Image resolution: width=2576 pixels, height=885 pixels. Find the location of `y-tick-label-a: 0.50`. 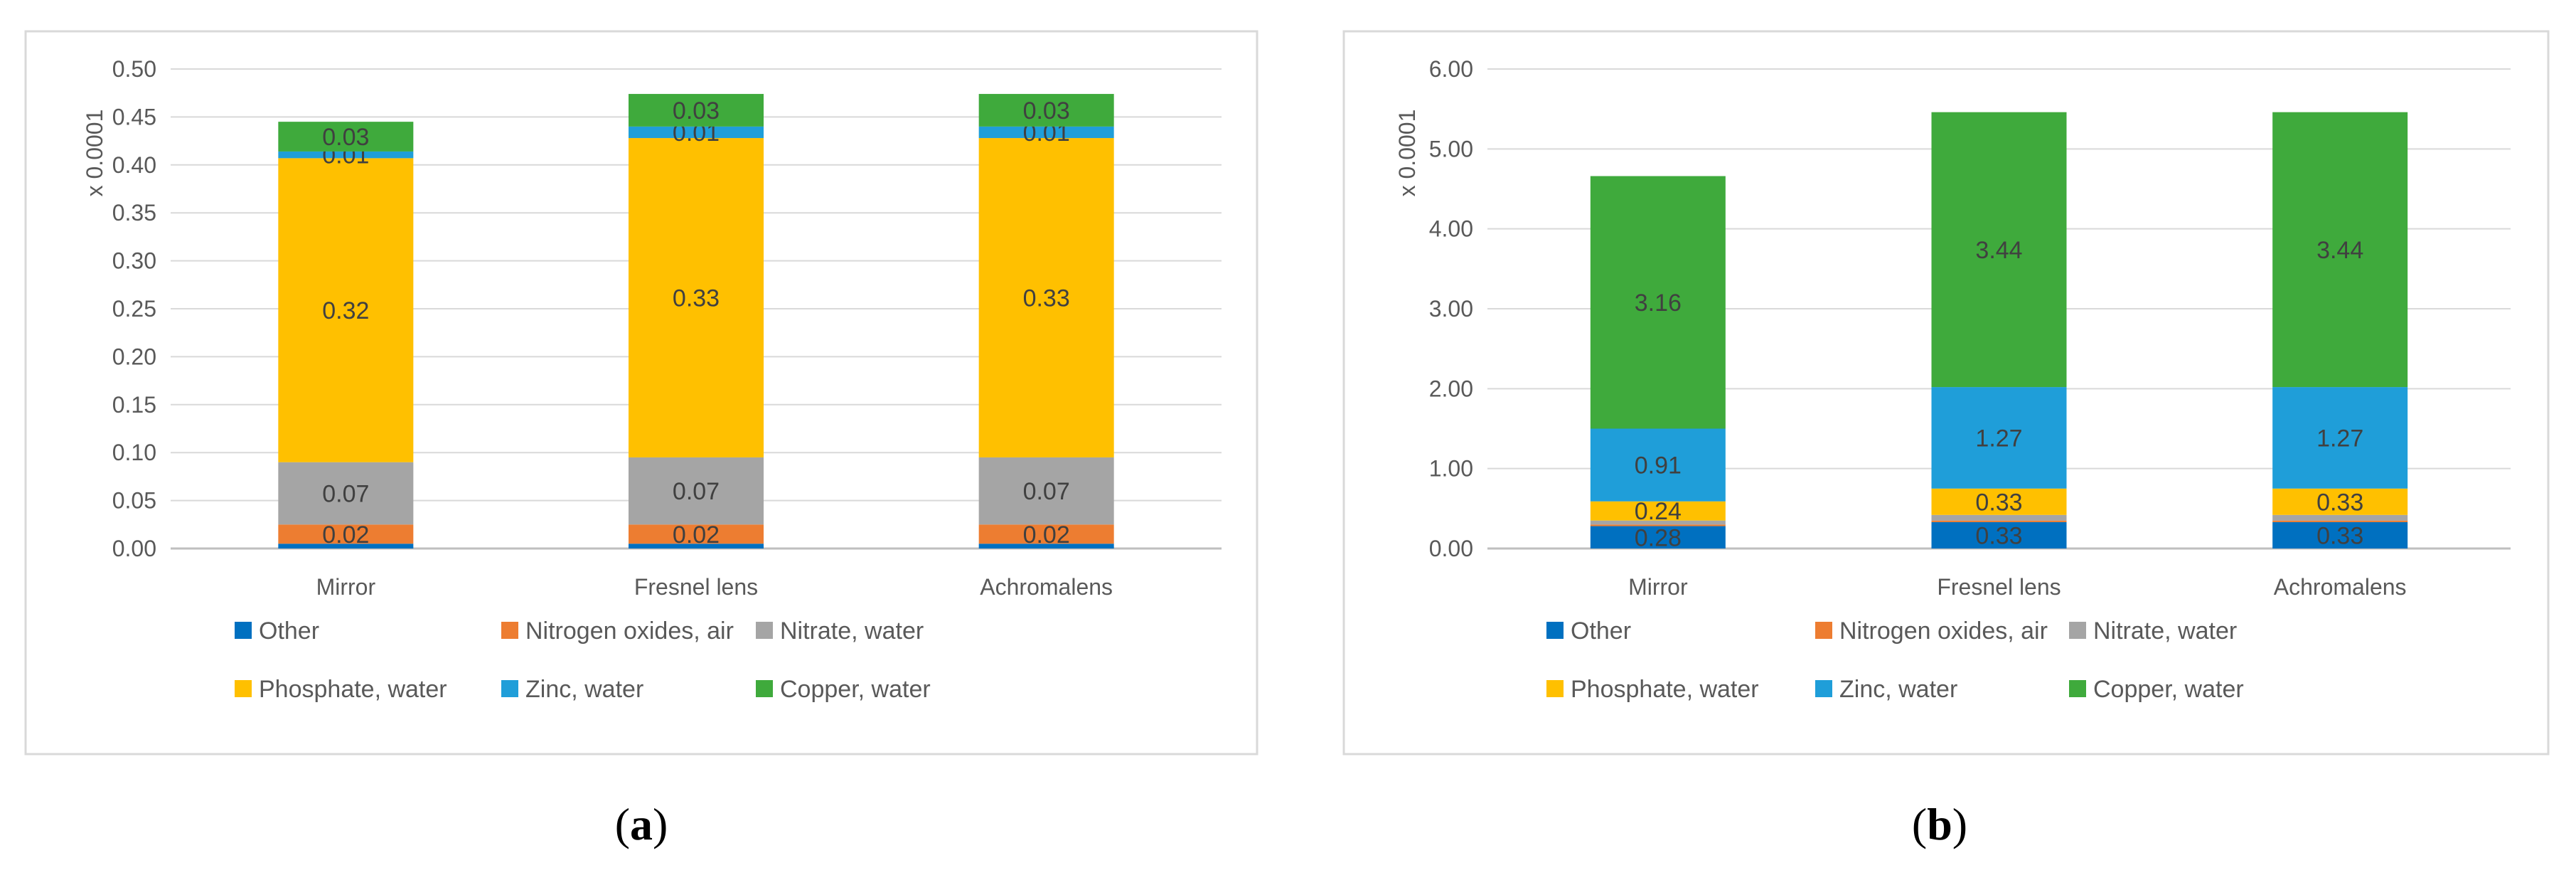

y-tick-label-a: 0.50 is located at coordinates (134, 69).